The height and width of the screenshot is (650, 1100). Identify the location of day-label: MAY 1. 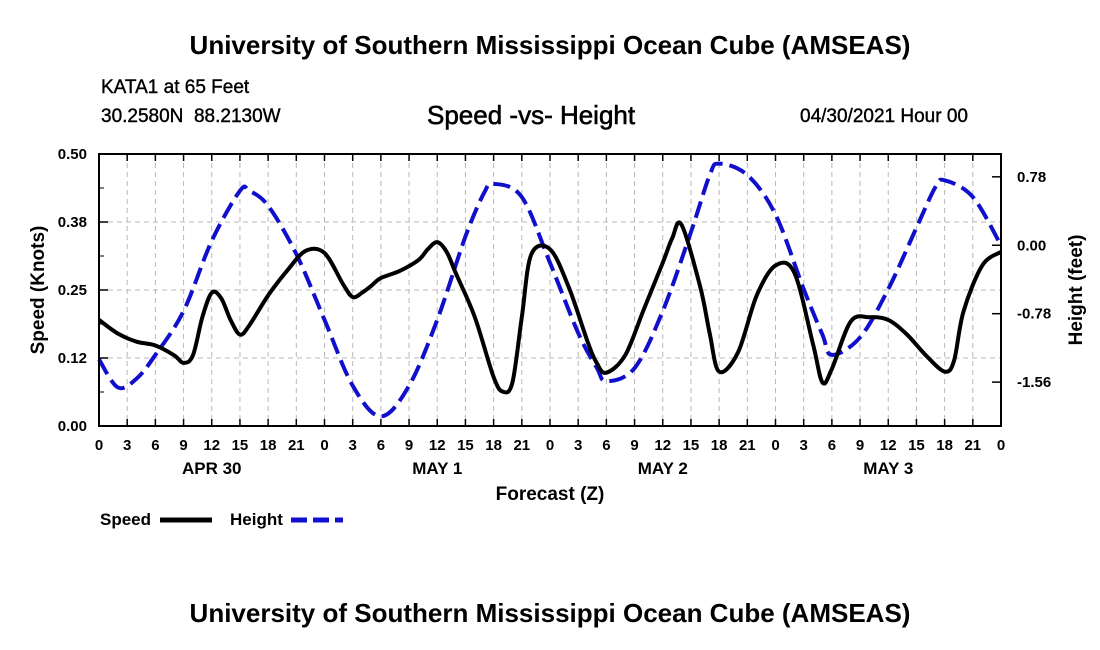
(437, 468).